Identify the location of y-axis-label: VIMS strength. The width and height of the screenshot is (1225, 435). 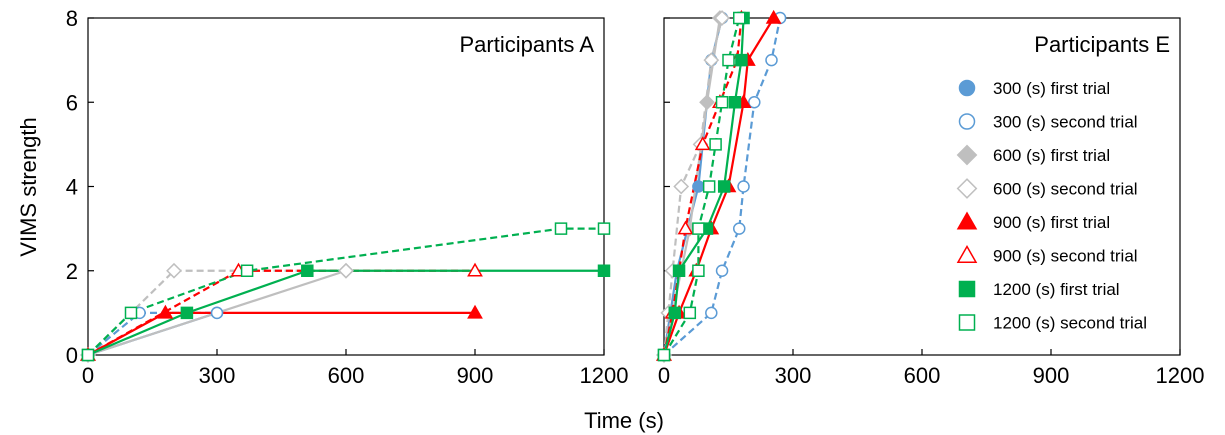
(28, 186).